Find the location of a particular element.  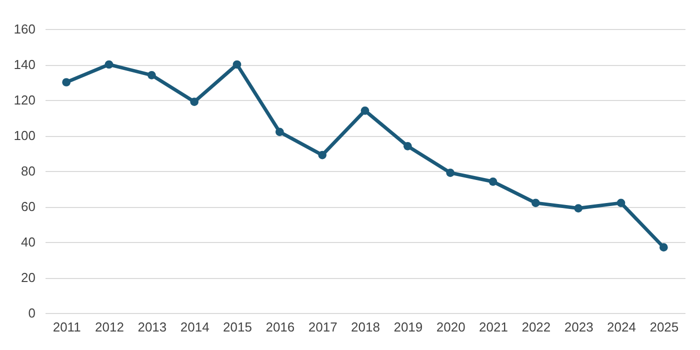

y-tick-label: 20 is located at coordinates (28, 277).